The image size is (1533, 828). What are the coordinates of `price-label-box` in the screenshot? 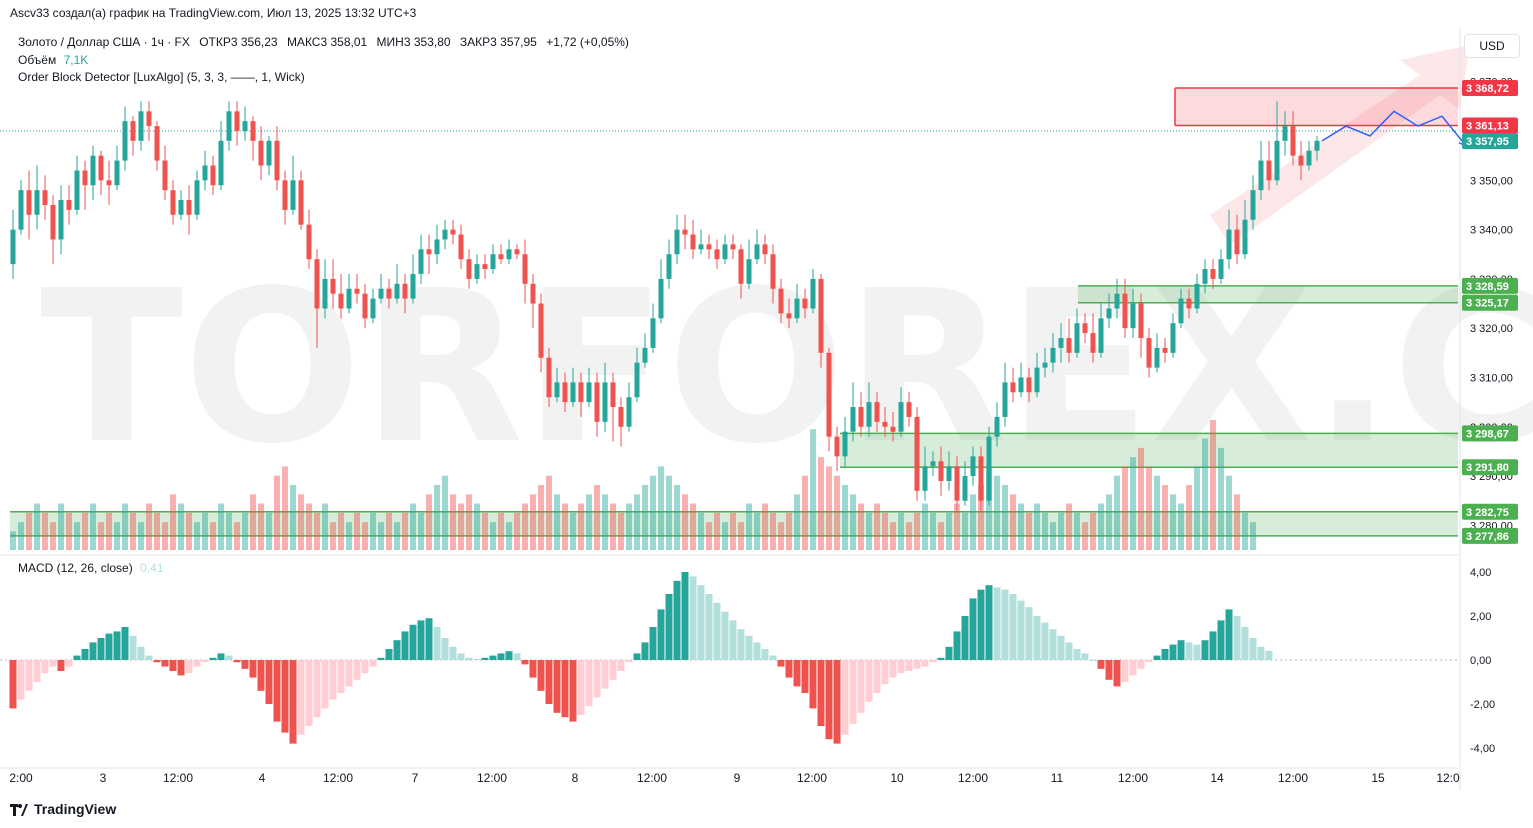 It's located at (1490, 125).